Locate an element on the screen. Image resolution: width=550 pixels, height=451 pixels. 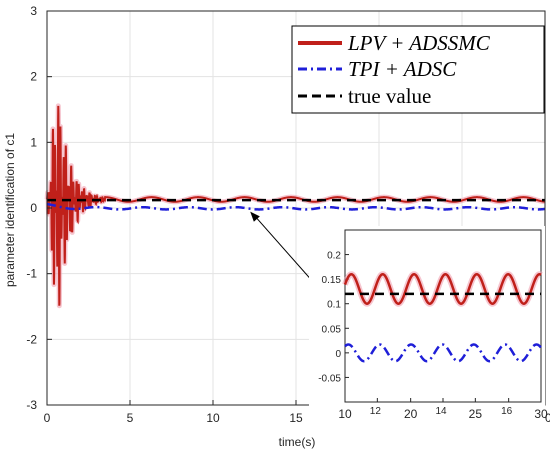
inset-x-tick-label: 30 is located at coordinates (541, 414).